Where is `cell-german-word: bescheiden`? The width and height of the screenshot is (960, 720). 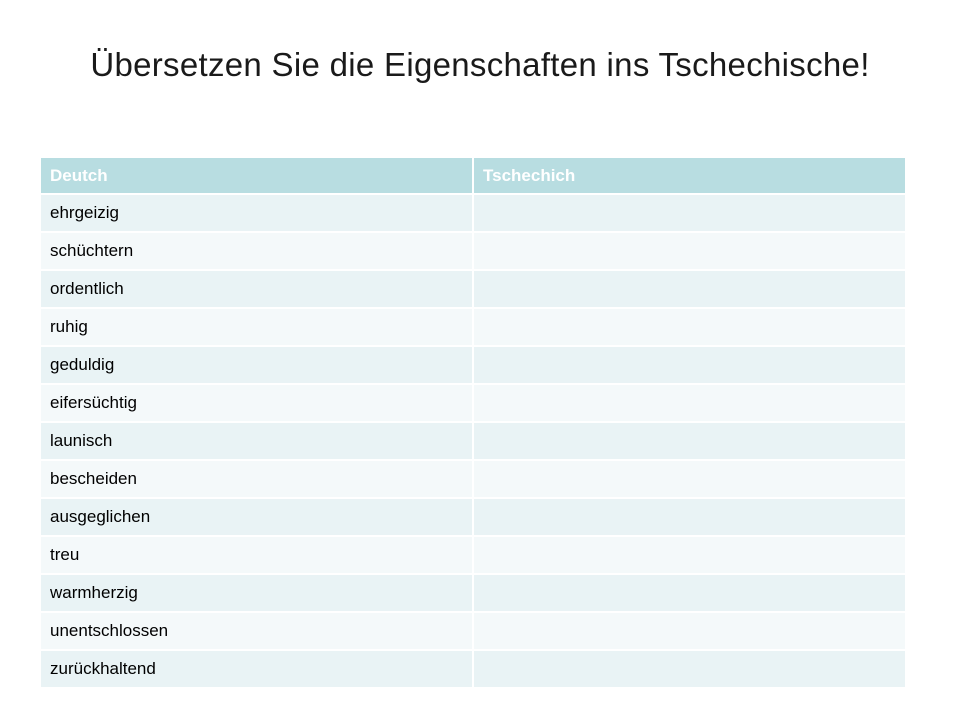 cell-german-word: bescheiden is located at coordinates (256, 479).